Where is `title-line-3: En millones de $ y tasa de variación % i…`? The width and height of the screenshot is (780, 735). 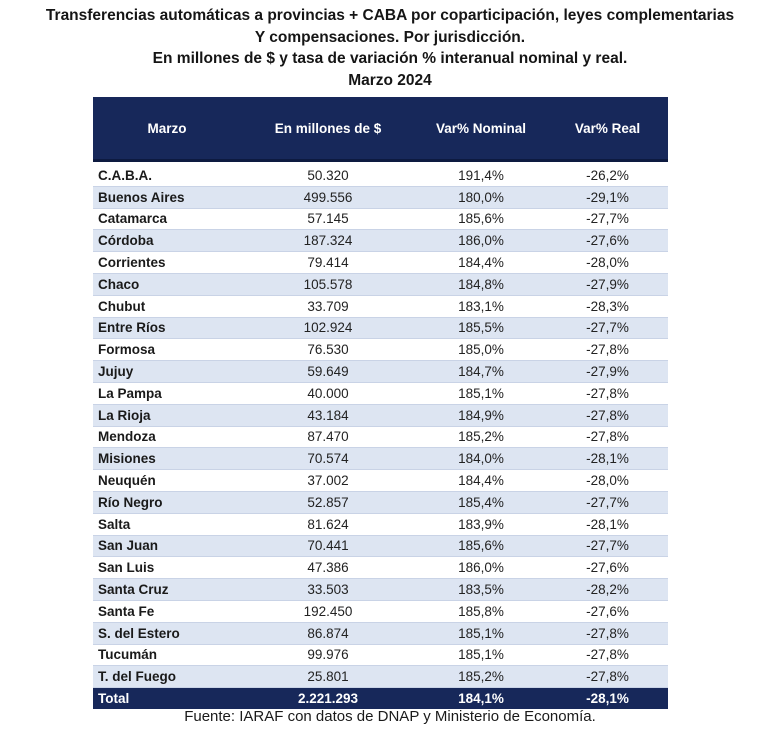
title-line-3: En millones de $ y tasa de variación % i… is located at coordinates (390, 58).